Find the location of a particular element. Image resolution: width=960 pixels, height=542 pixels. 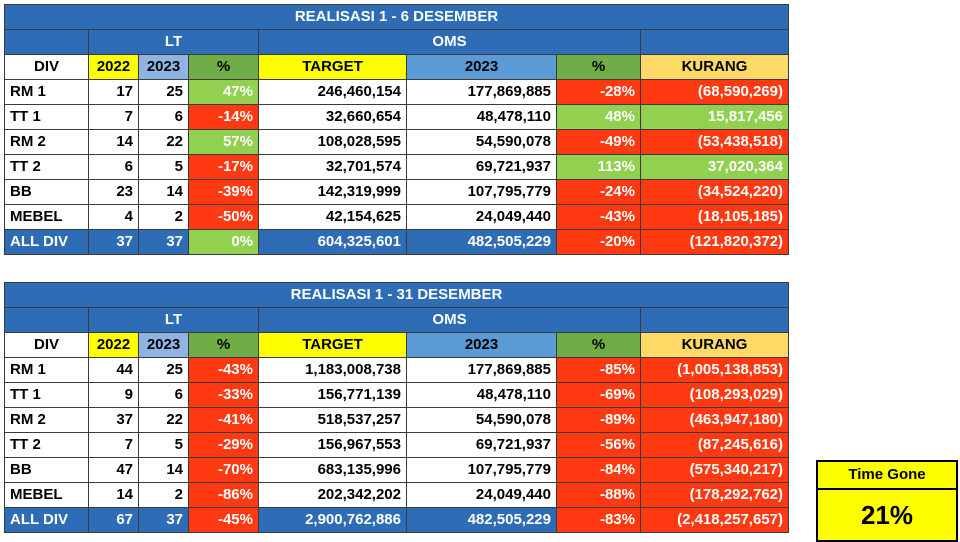

group-oms: OMS is located at coordinates (449, 320).